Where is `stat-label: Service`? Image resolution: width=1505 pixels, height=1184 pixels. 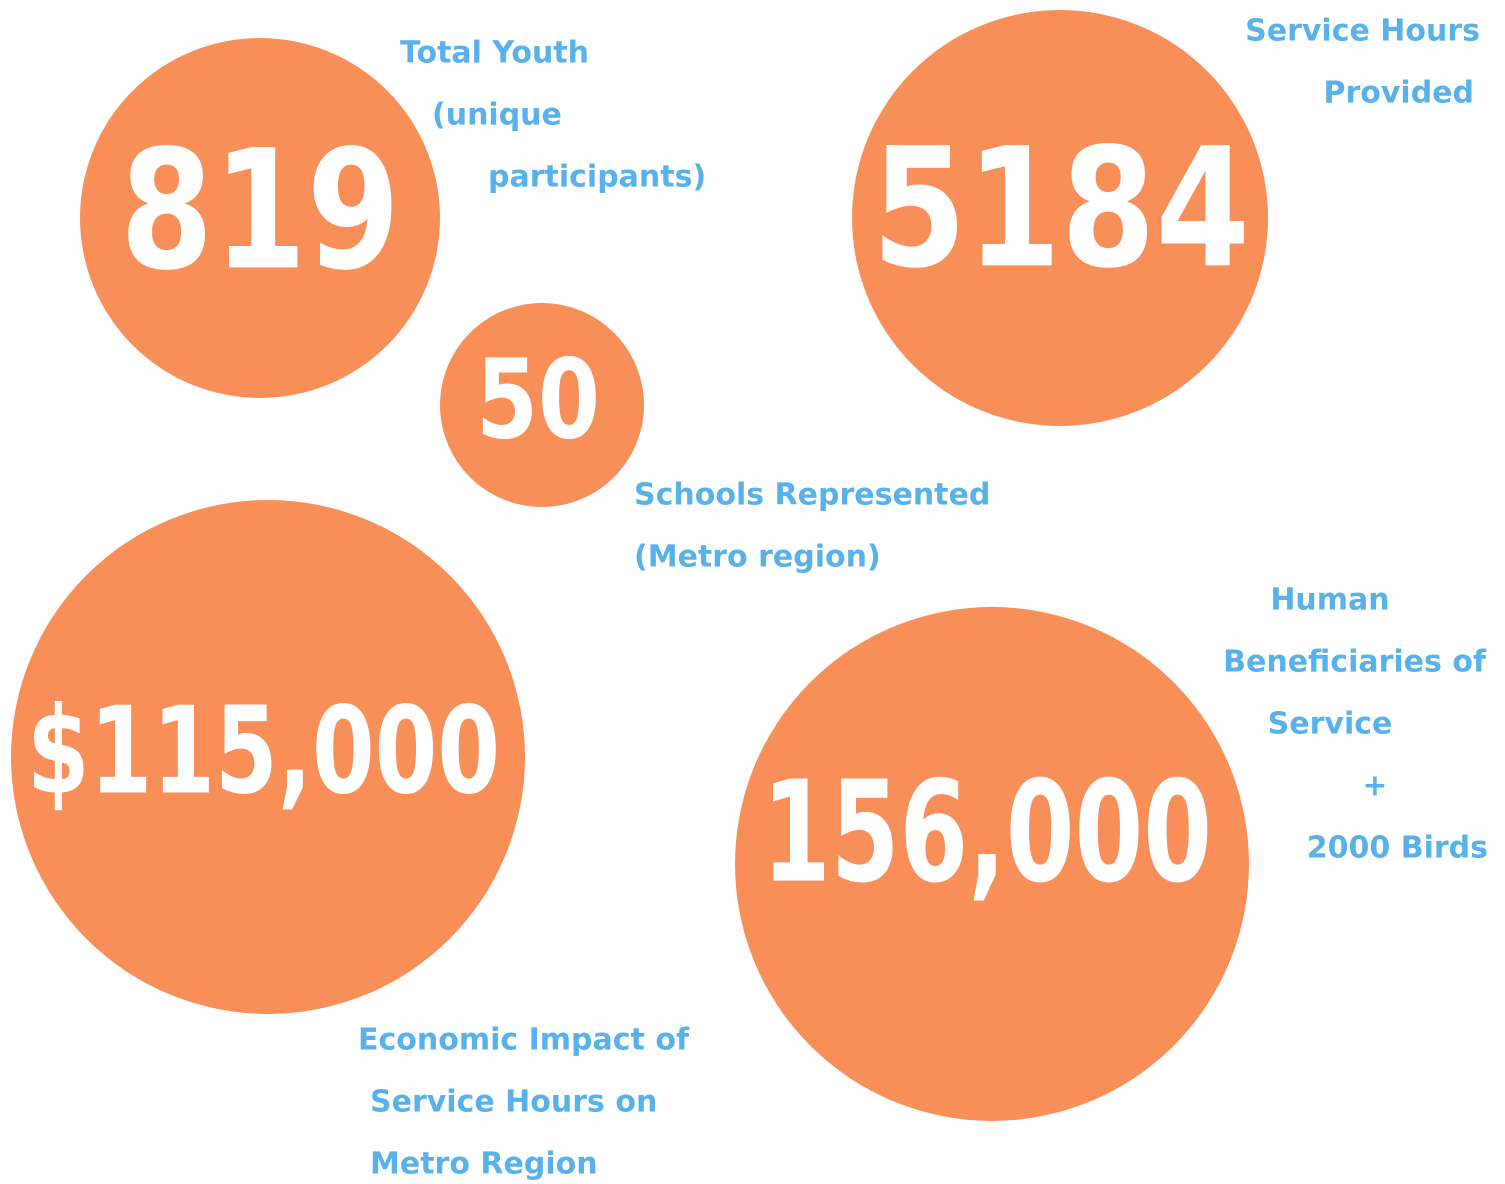 stat-label: Service is located at coordinates (1330, 724).